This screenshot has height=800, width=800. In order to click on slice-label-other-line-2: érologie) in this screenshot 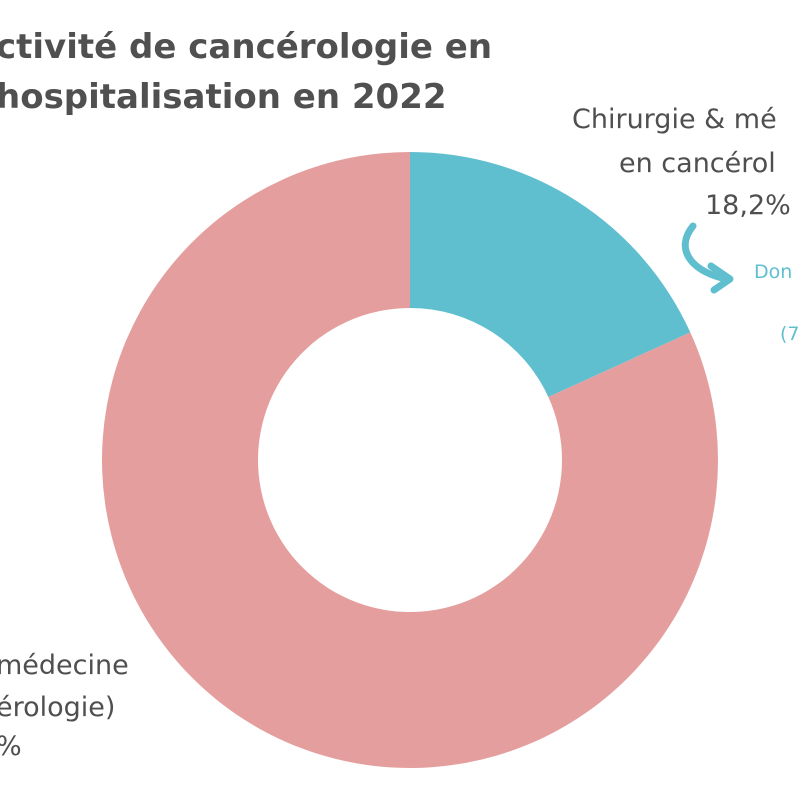, I will do `click(57, 707)`.